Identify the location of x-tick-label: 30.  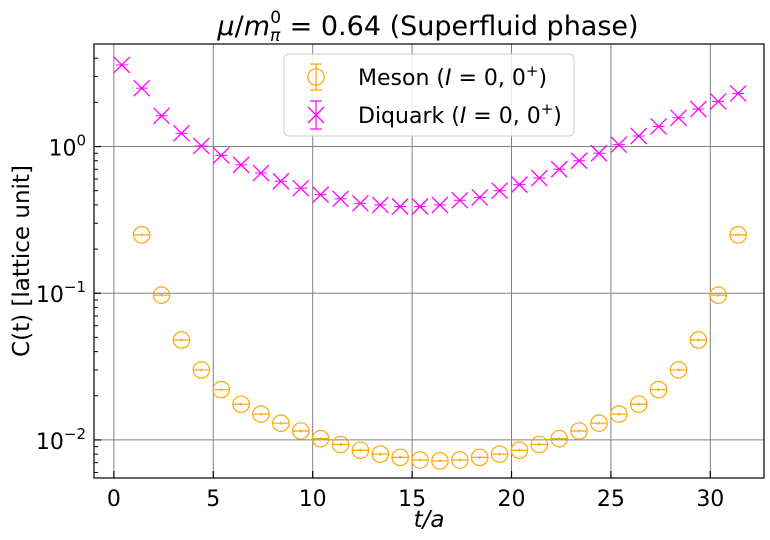
(710, 499).